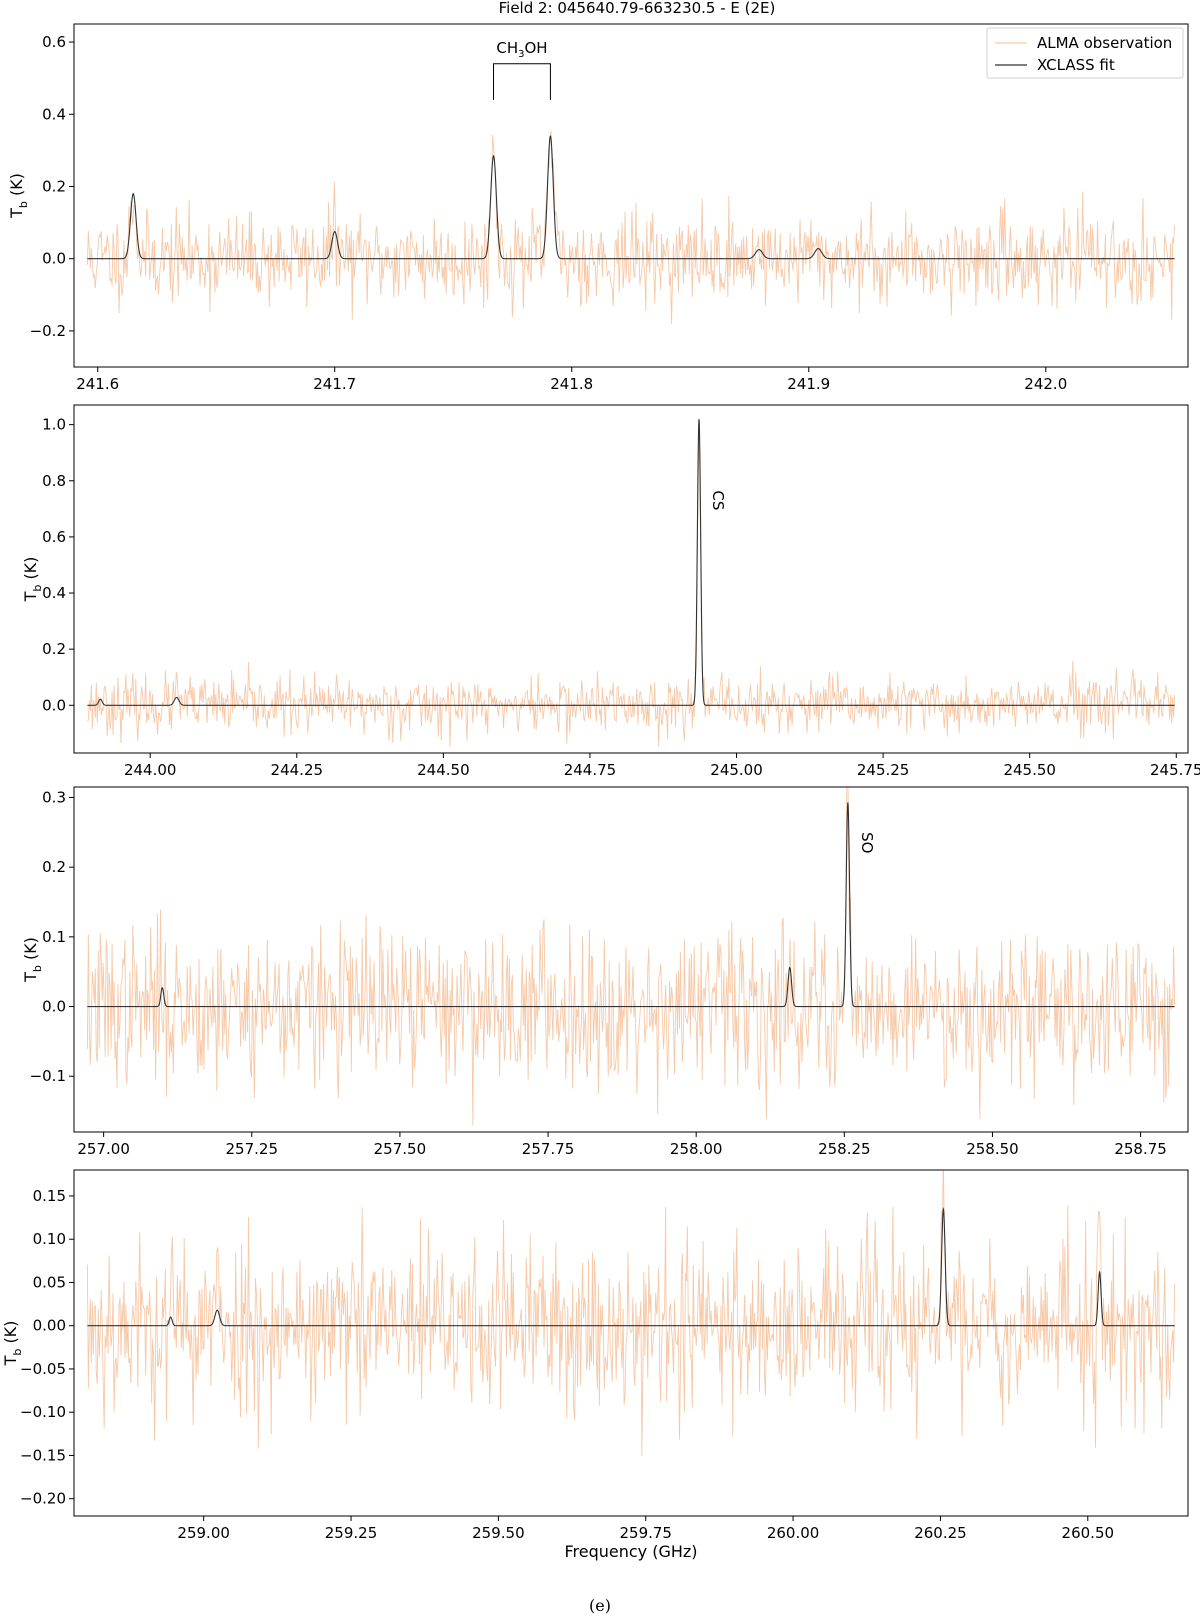 The width and height of the screenshot is (1200, 1621). Describe the element at coordinates (334, 384) in the screenshot. I see `x-tick-label: 241.7` at that location.